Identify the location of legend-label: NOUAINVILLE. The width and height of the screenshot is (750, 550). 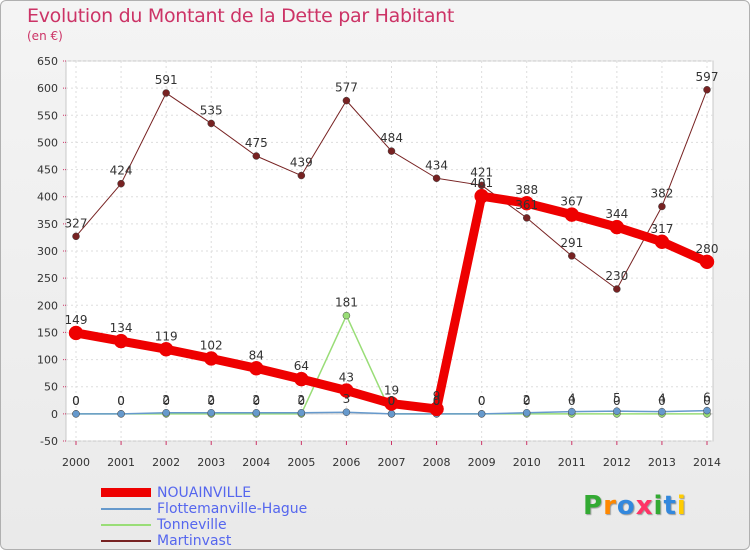
(204, 493).